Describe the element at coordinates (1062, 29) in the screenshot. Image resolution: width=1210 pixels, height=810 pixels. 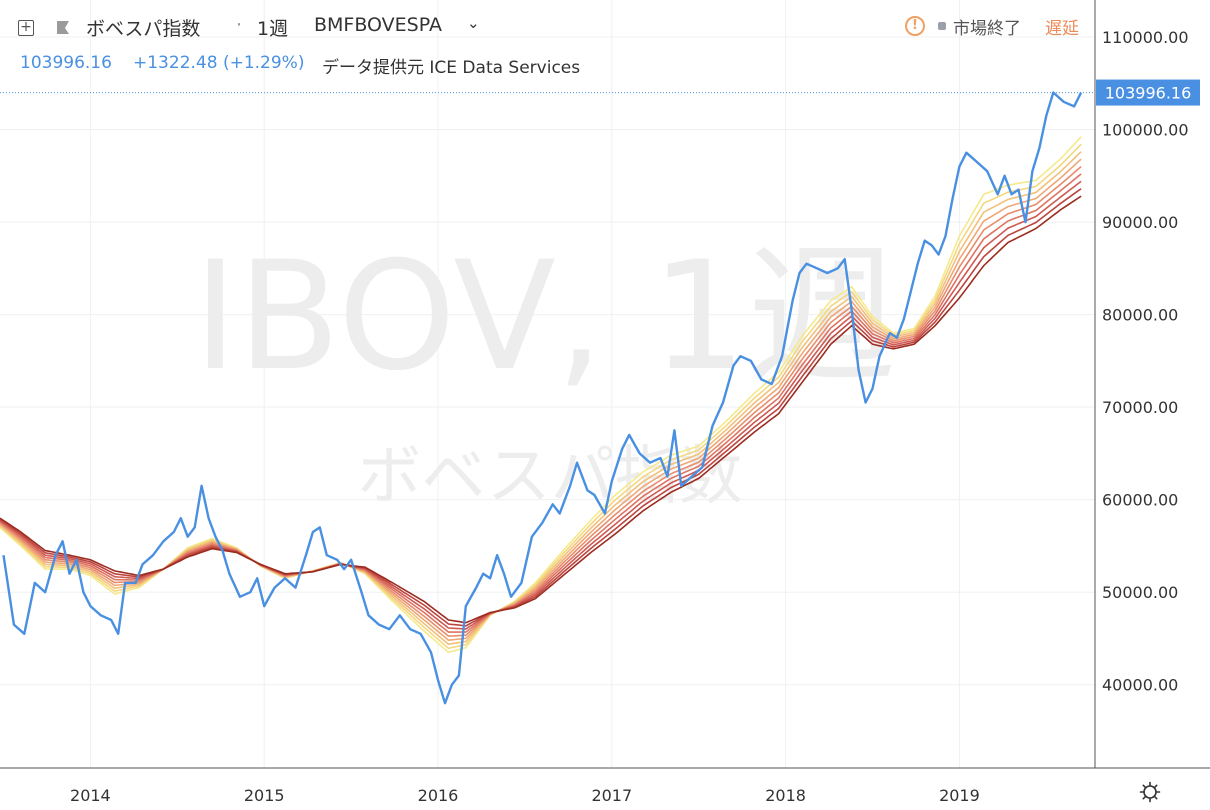
I see `delay-label: 遅延` at that location.